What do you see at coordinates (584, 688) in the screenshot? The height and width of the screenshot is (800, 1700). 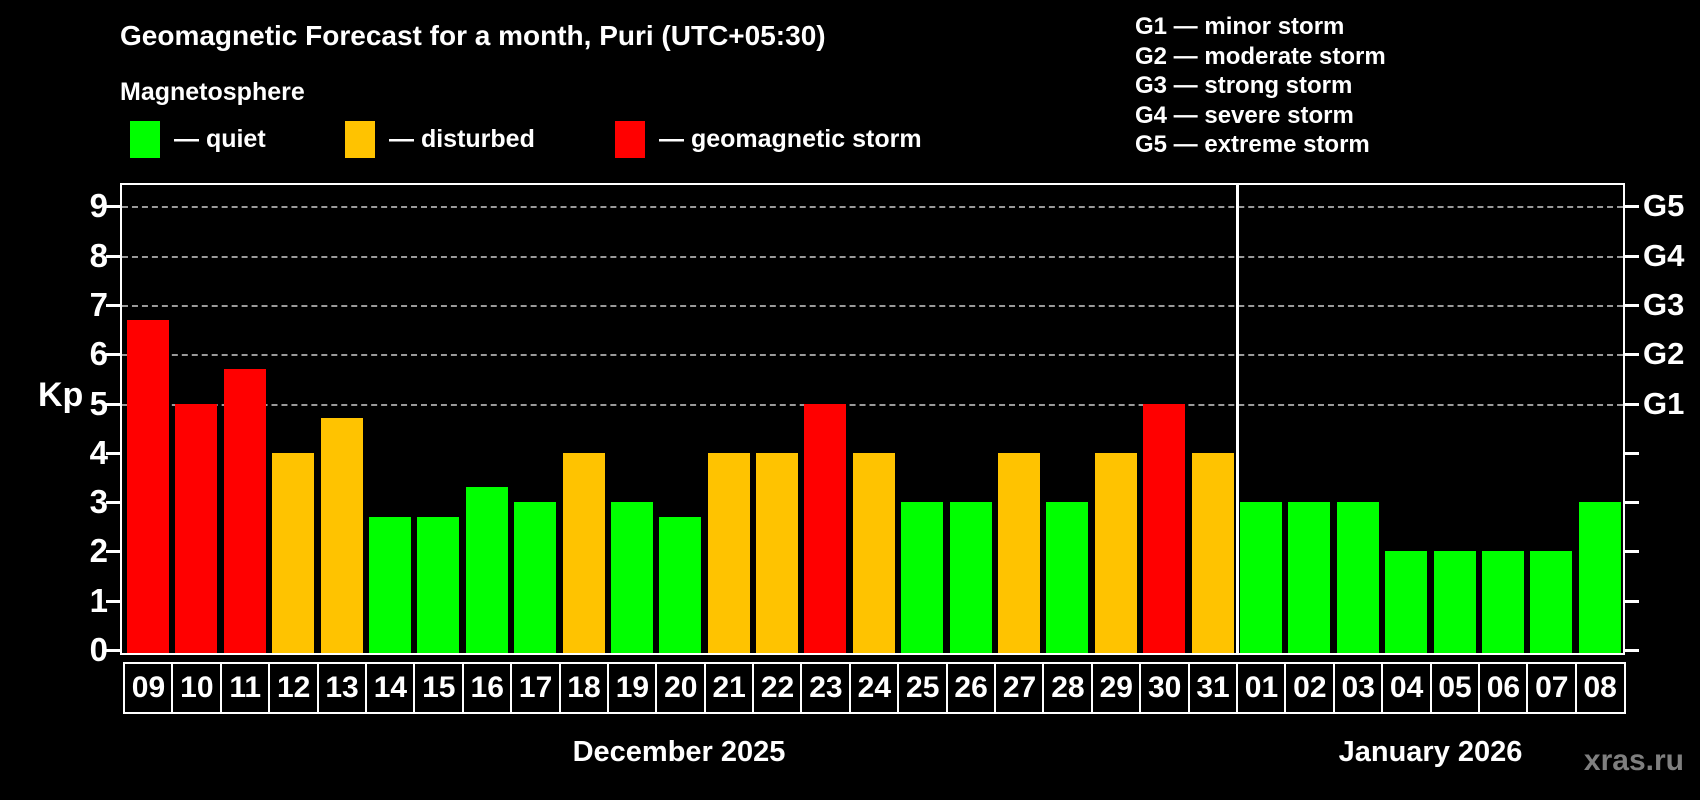 I see `day-label: 18` at bounding box center [584, 688].